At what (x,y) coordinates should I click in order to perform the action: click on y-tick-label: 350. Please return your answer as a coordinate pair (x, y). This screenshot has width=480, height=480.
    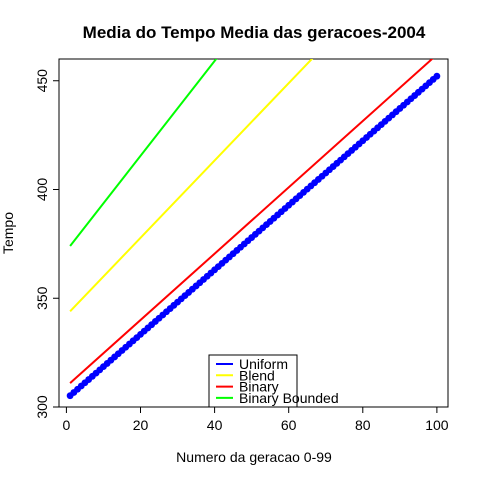
    Looking at the image, I should click on (42, 298).